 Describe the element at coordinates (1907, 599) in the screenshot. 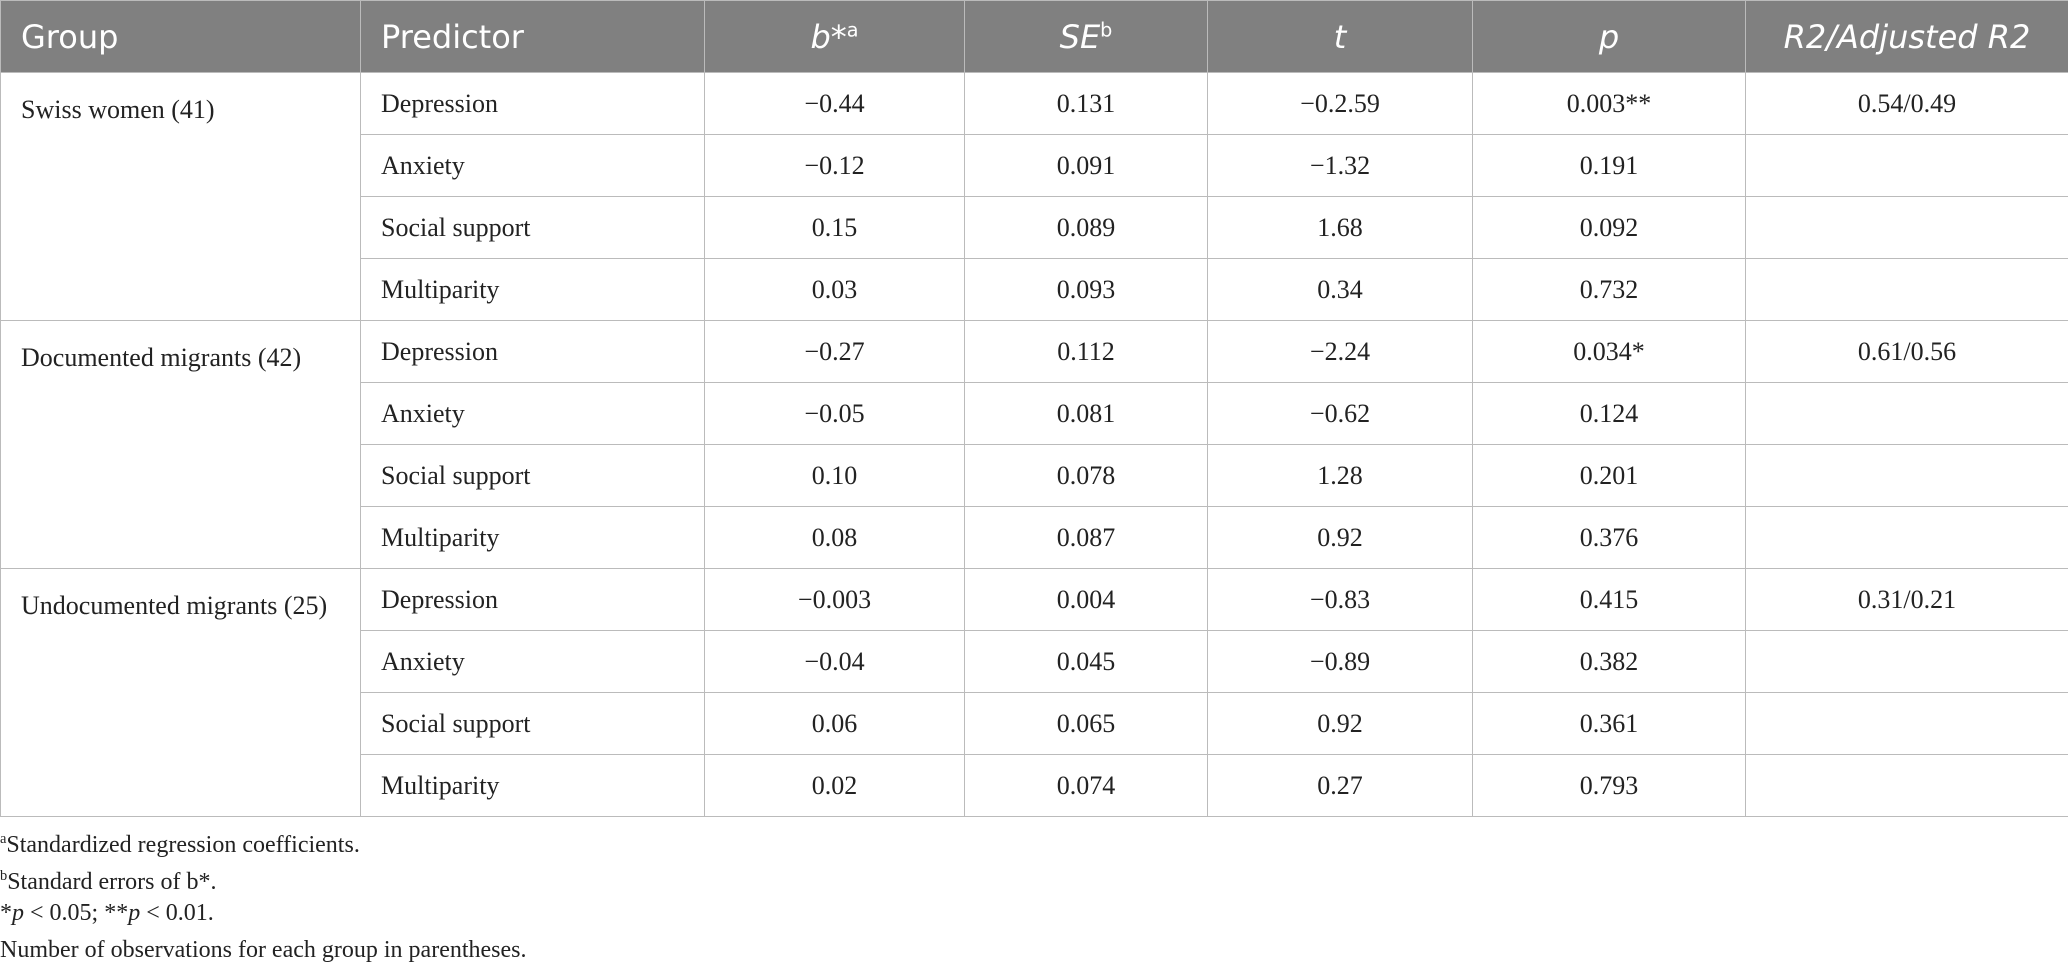

I see `r2-value: 0.31/0.21` at that location.